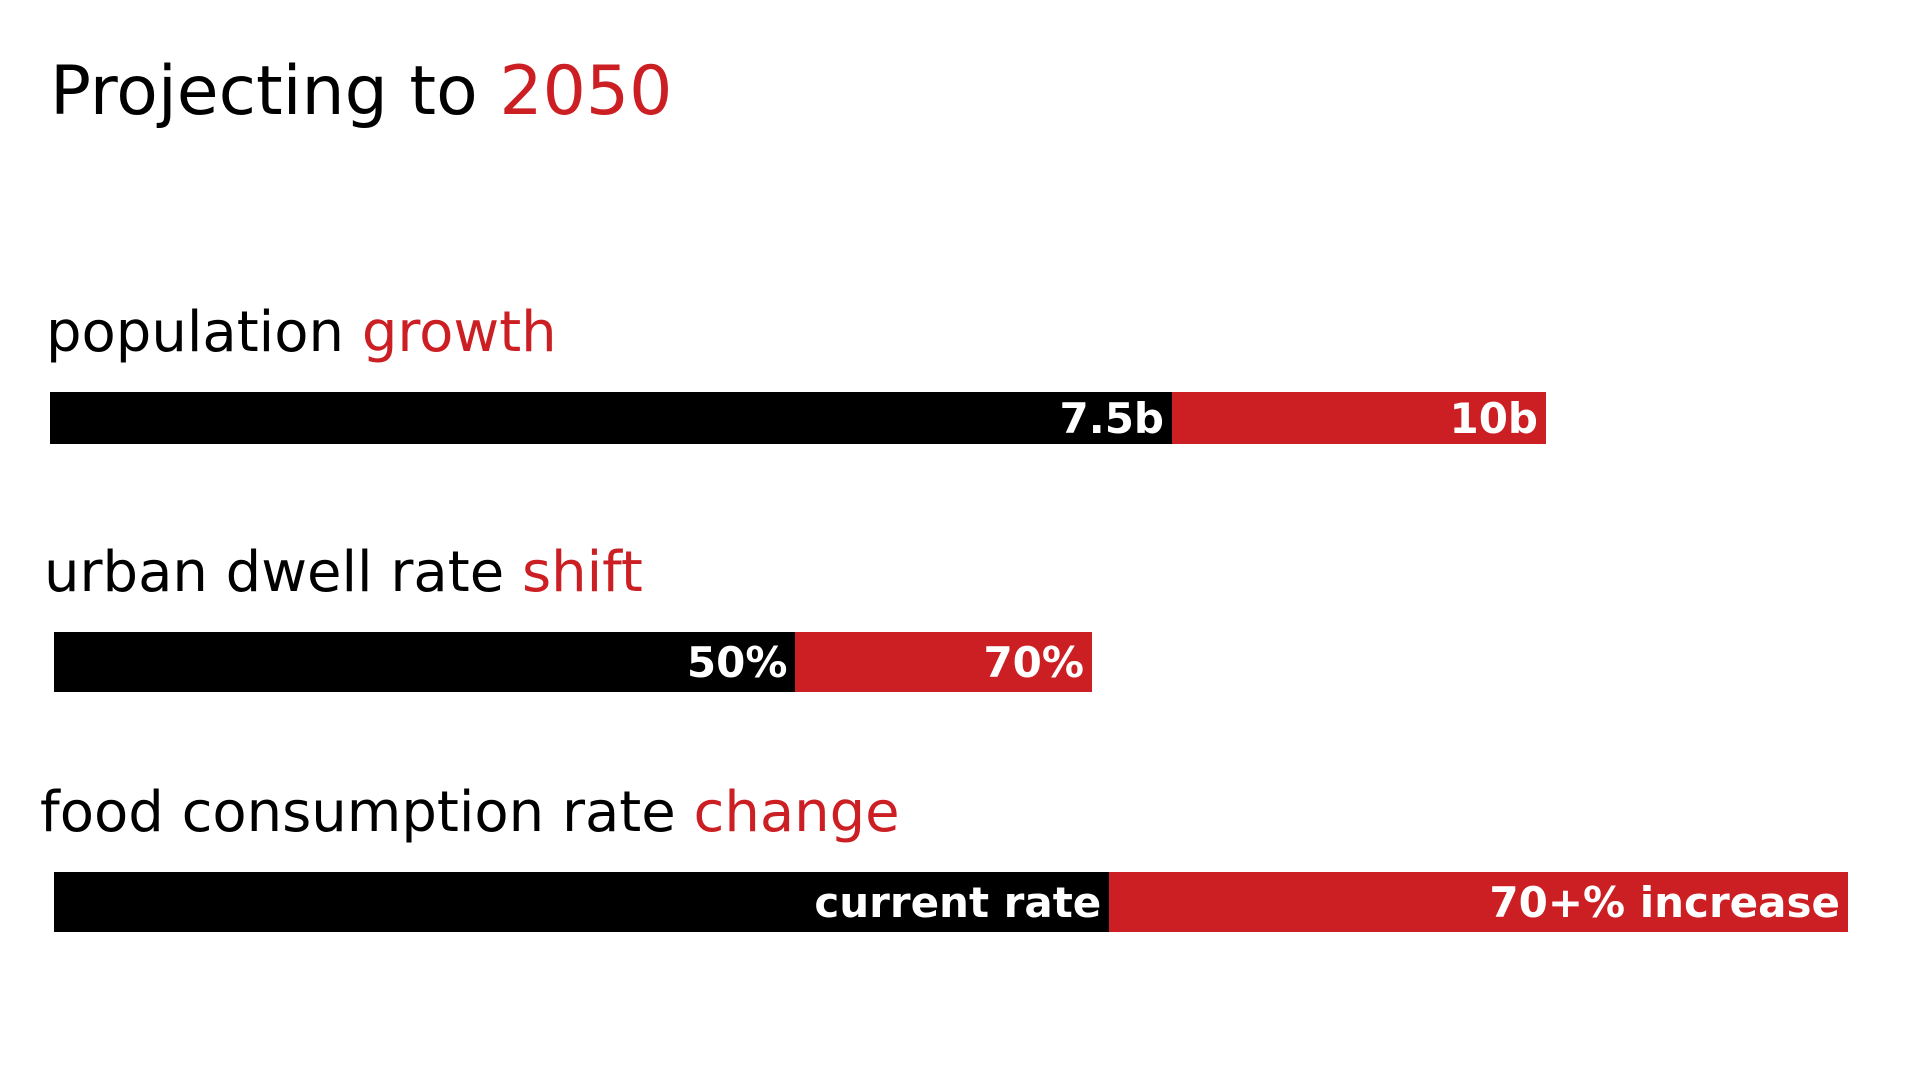  Describe the element at coordinates (958, 902) in the screenshot. I see `food-consumption-current-label: current rate` at that location.